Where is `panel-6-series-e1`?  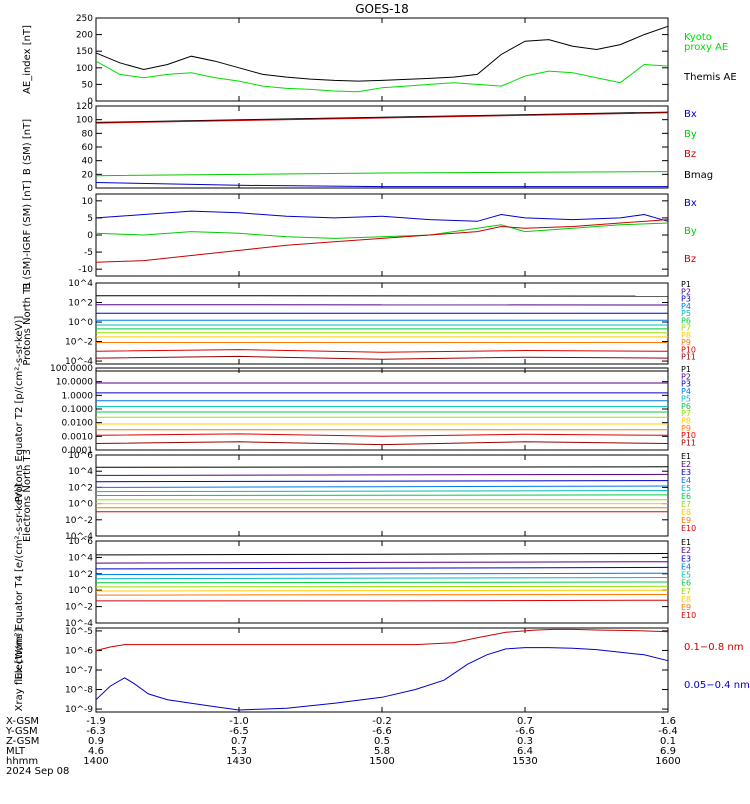 panel-6-series-e1 is located at coordinates (382, 467).